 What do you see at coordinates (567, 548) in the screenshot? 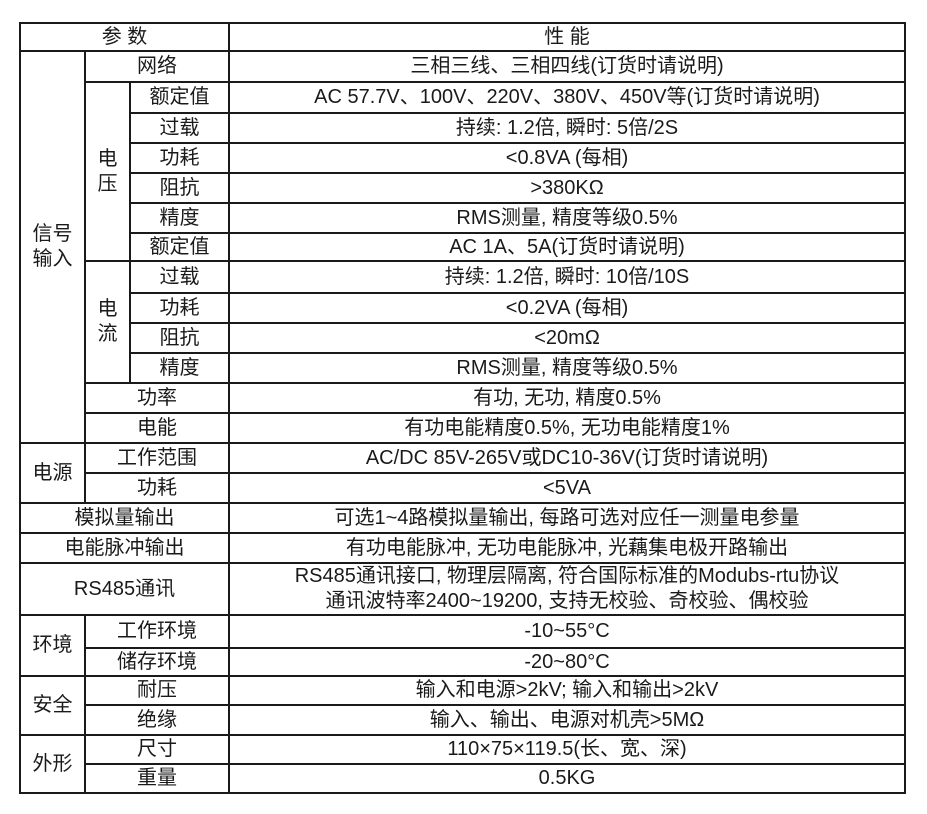
I see `pulse-output-value: 有功电能脉冲, 无功电能脉冲, 光藕集电极开路输出` at bounding box center [567, 548].